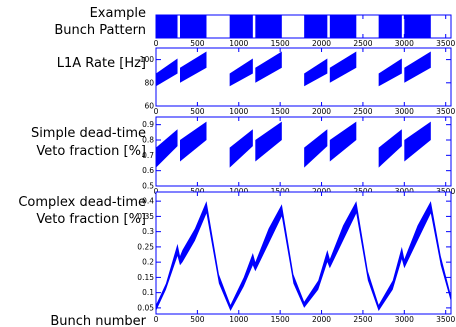 Image resolution: width=456 pixels, height=327 pixels. Describe the element at coordinates (148, 231) in the screenshot. I see `panel-3-y-tick-label-5: 0.3` at that location.